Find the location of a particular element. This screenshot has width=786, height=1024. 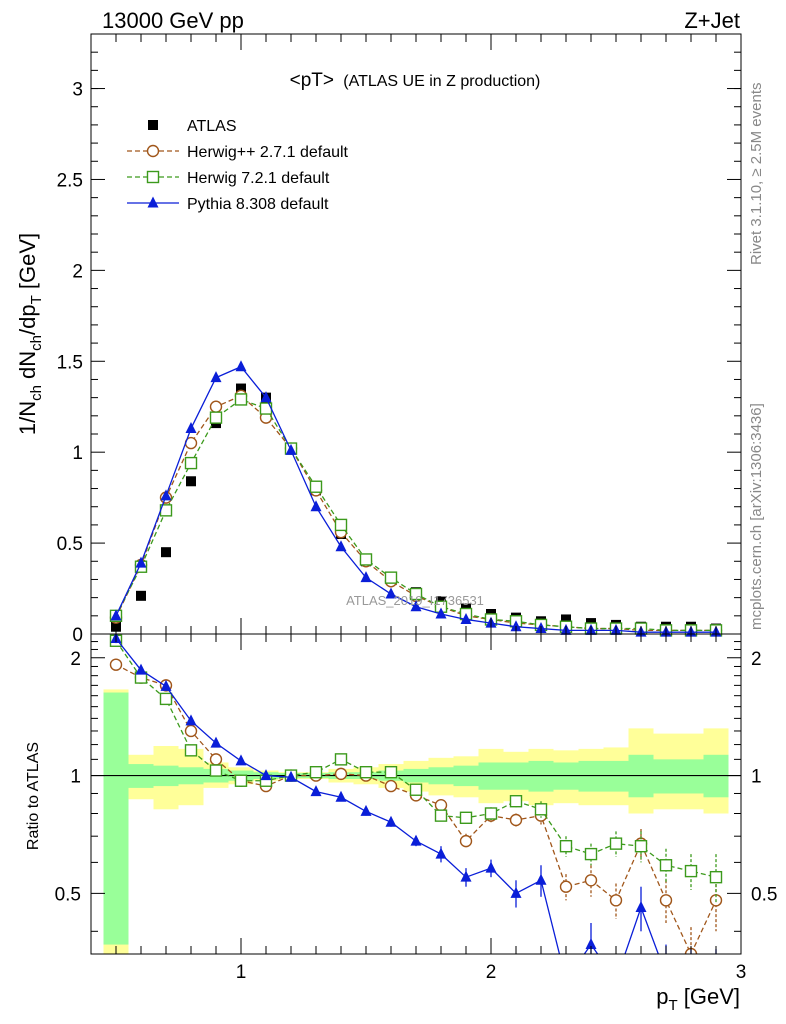

x-tick-label: 2 is located at coordinates (491, 972).